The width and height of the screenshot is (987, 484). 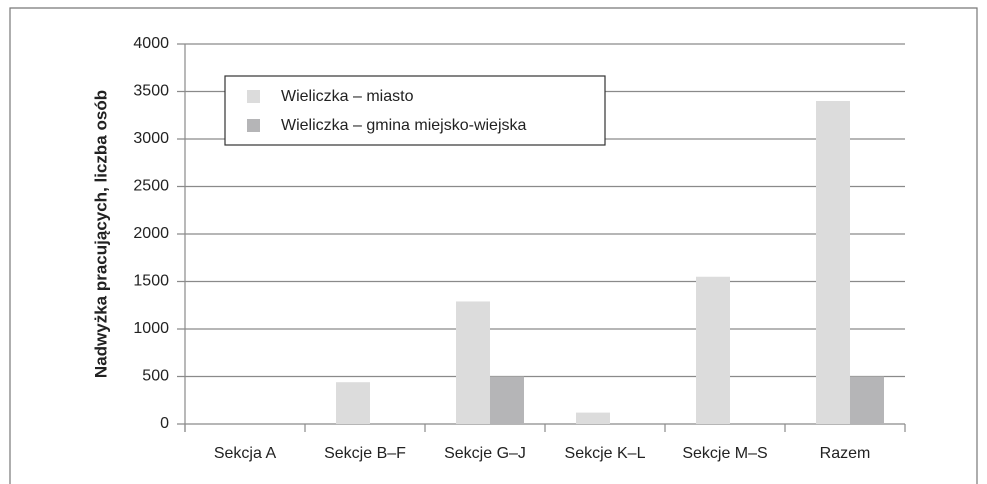 What do you see at coordinates (724, 453) in the screenshot?
I see `x-tick-label: Sekcje M–S` at bounding box center [724, 453].